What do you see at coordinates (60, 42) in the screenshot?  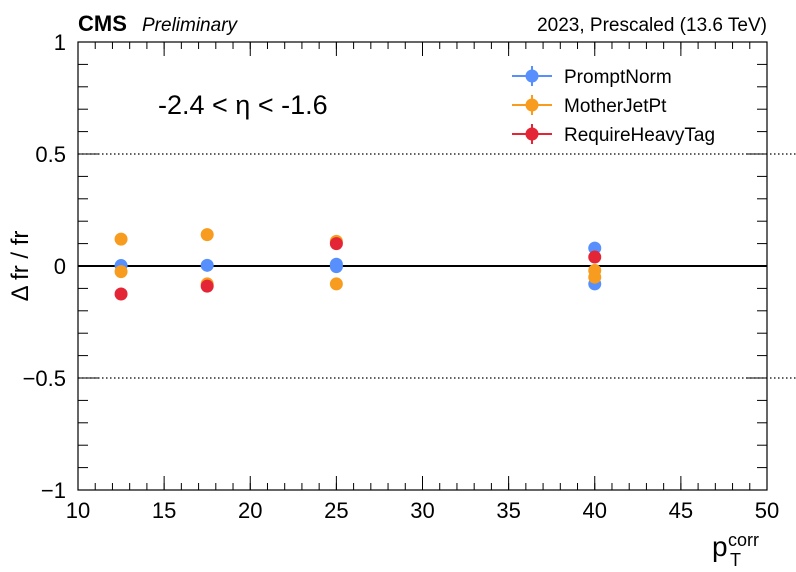 I see `y-tick-label: 1` at bounding box center [60, 42].